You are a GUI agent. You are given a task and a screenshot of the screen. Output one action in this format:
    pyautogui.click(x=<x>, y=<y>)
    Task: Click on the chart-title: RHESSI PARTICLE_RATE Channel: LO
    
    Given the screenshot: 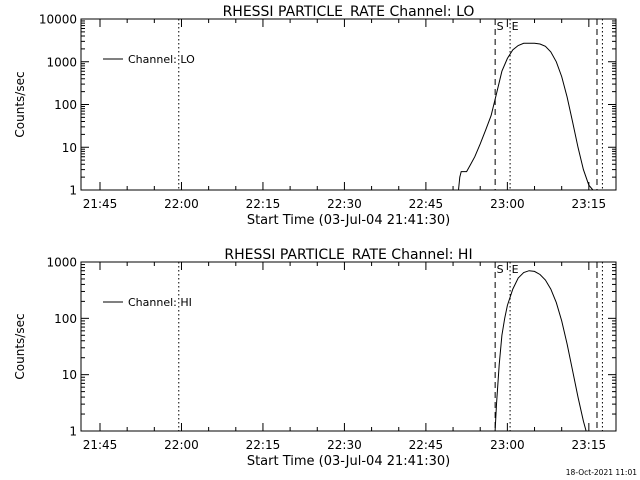 What is the action you would take?
    pyautogui.click(x=349, y=12)
    